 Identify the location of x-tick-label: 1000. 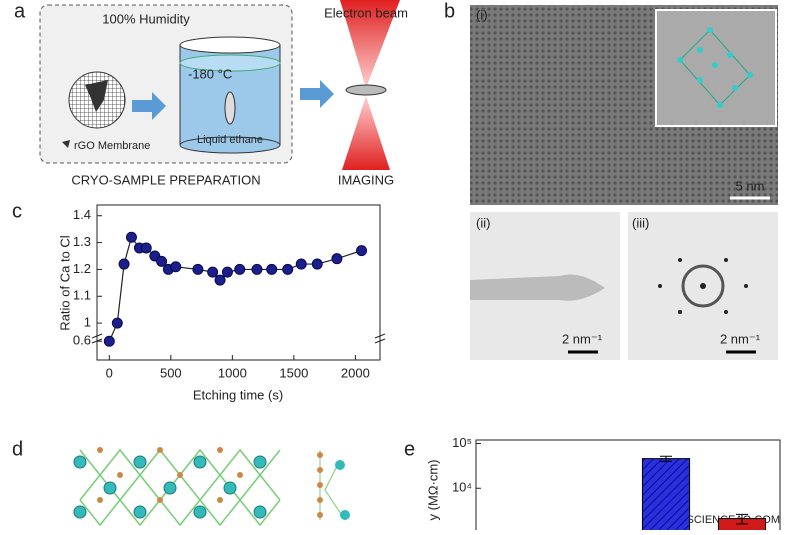
(232, 372).